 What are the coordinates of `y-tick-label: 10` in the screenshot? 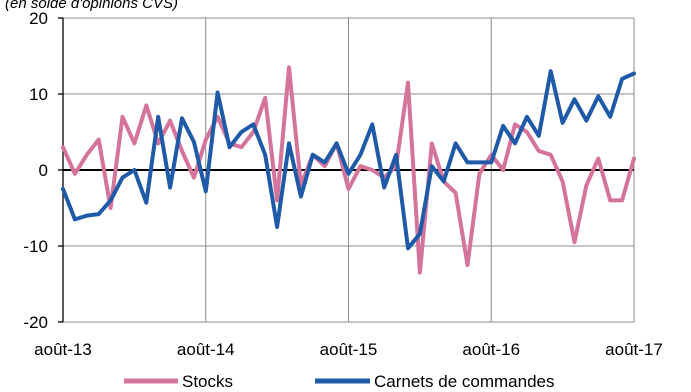 It's located at (38, 94).